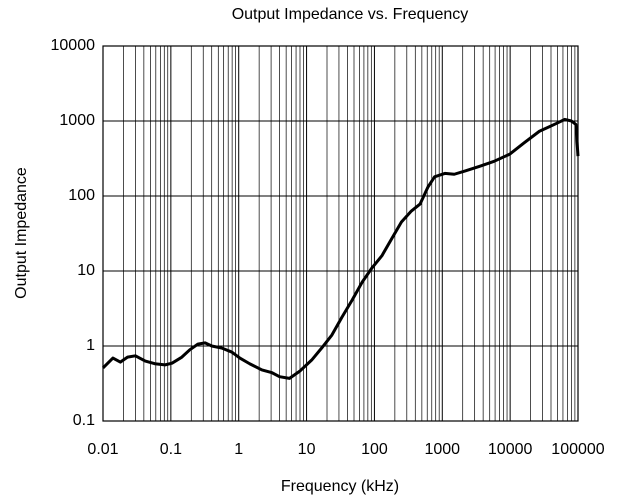  I want to click on x-tick-label: 10000, so click(510, 449).